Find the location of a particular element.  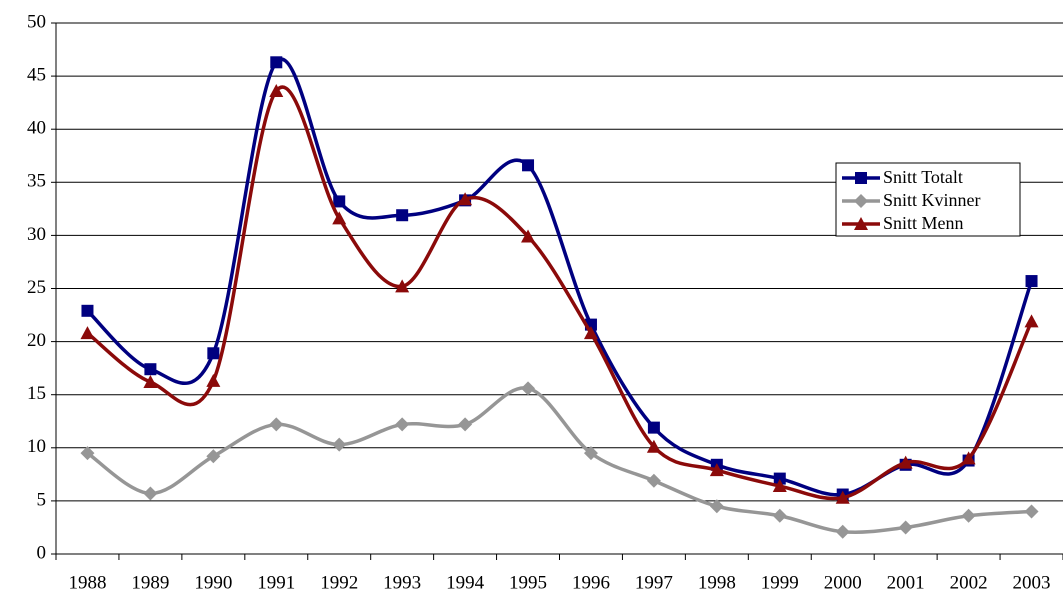

y-tick-label: 10 is located at coordinates (36, 446).